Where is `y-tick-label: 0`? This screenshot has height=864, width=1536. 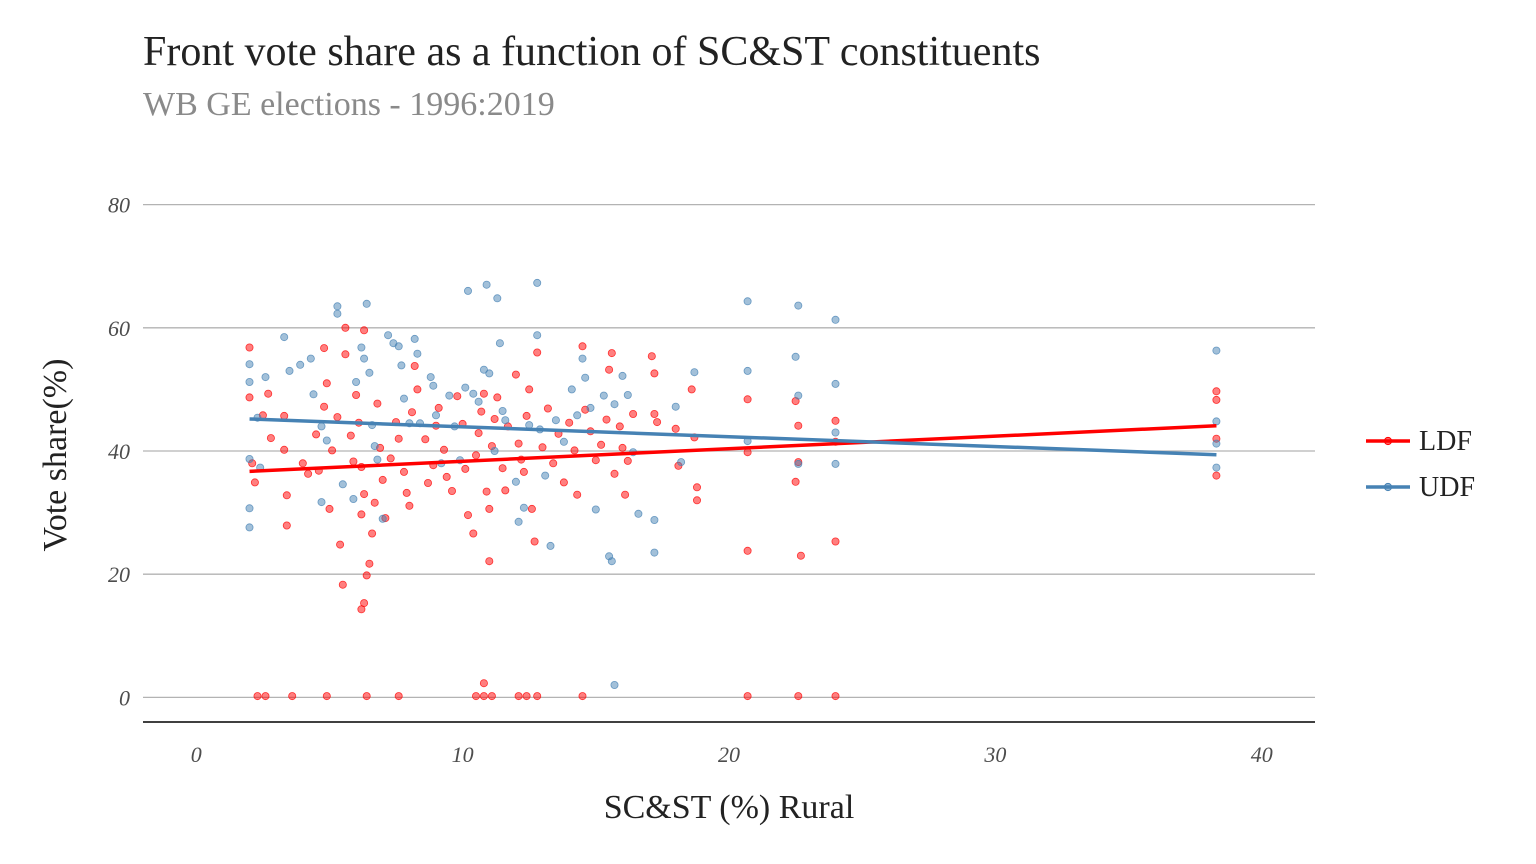 y-tick-label: 0 is located at coordinates (124, 697).